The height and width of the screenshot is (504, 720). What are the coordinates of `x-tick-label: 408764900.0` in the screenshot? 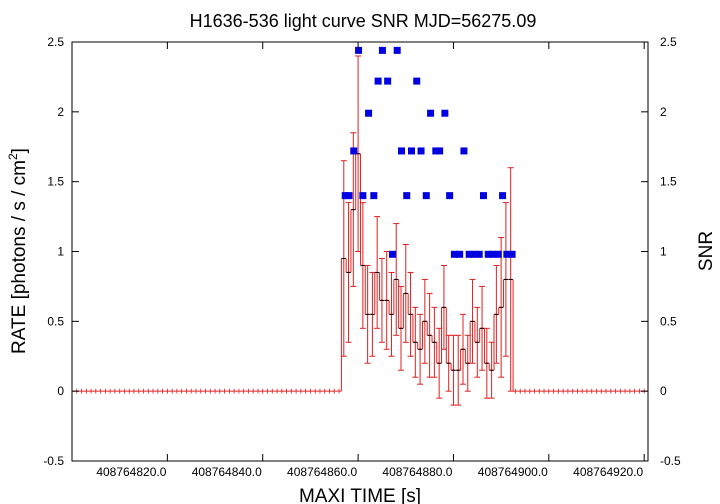 It's located at (513, 472).